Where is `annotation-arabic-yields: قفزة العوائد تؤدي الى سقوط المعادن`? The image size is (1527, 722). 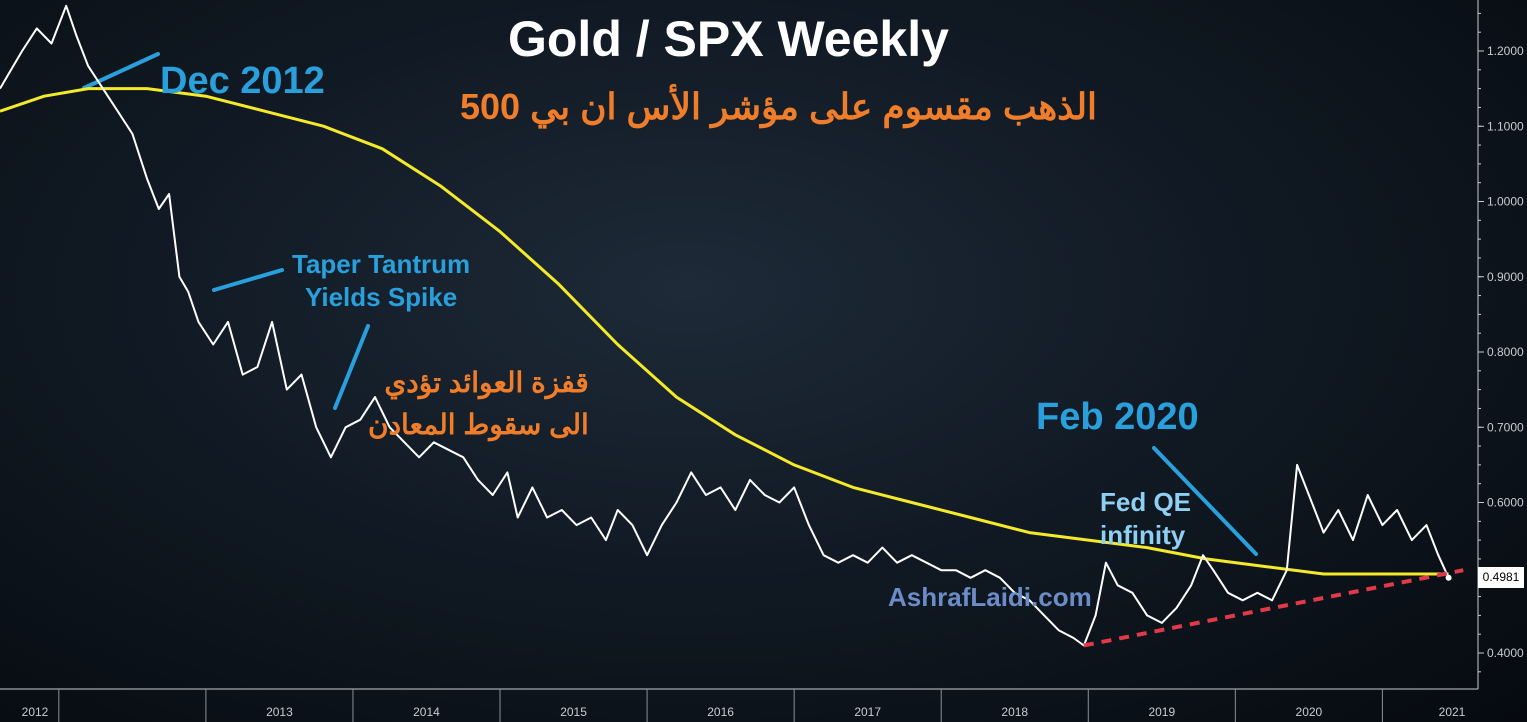 annotation-arabic-yields: قفزة العوائد تؤدي الى سقوط المعادن is located at coordinates (478, 404).